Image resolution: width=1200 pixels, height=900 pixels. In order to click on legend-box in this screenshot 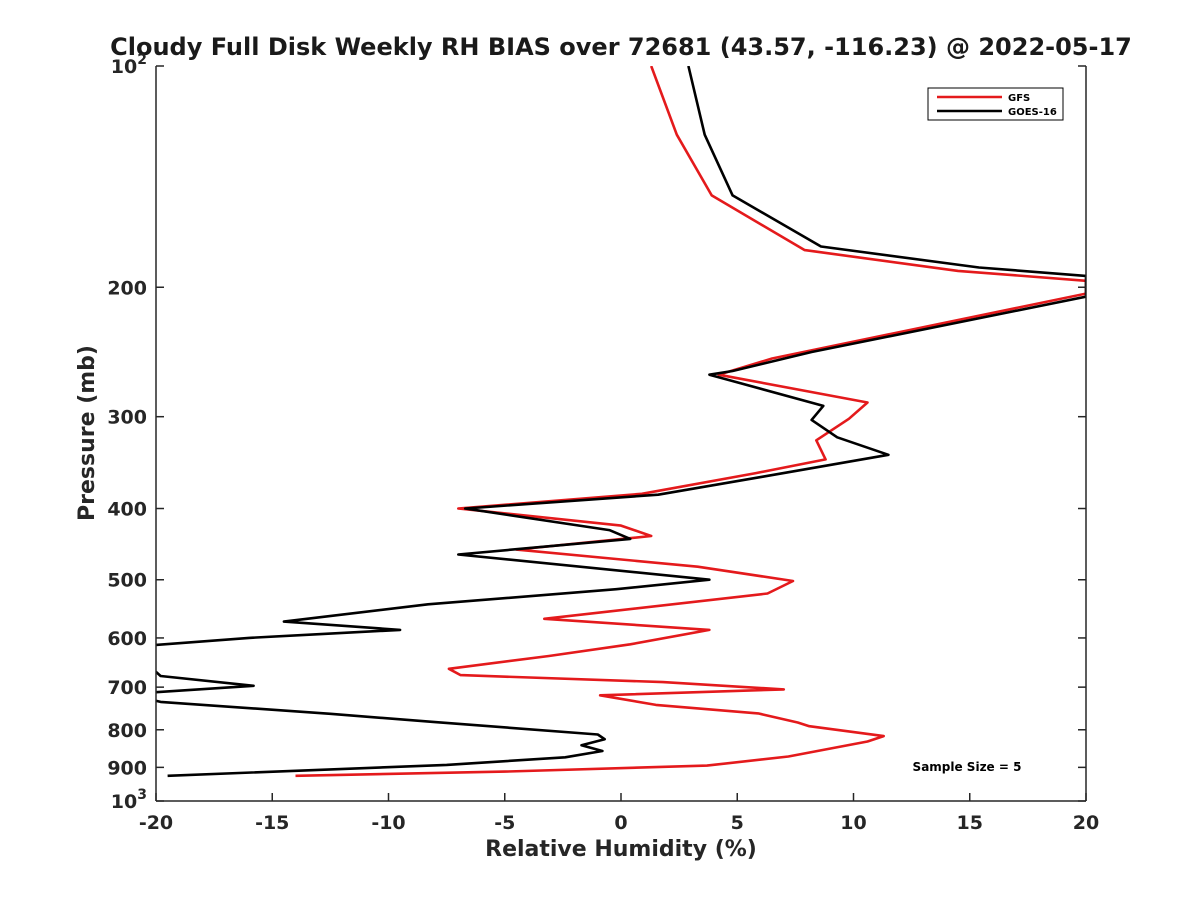, I will do `click(995, 104)`.